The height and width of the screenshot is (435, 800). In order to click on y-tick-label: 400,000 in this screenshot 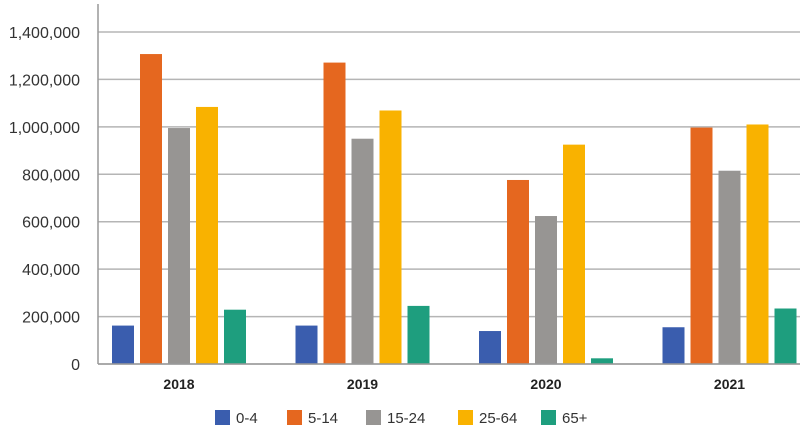, I will do `click(51, 270)`.